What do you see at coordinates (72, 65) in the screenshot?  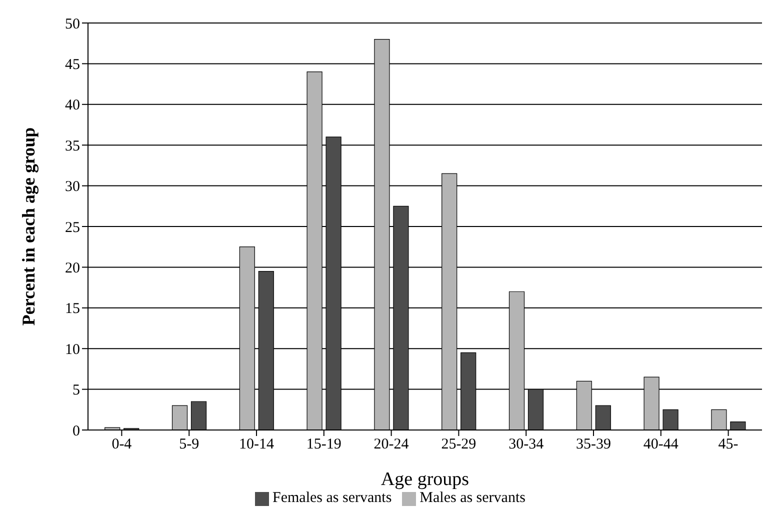 I see `y-tick-label: 45` at bounding box center [72, 65].